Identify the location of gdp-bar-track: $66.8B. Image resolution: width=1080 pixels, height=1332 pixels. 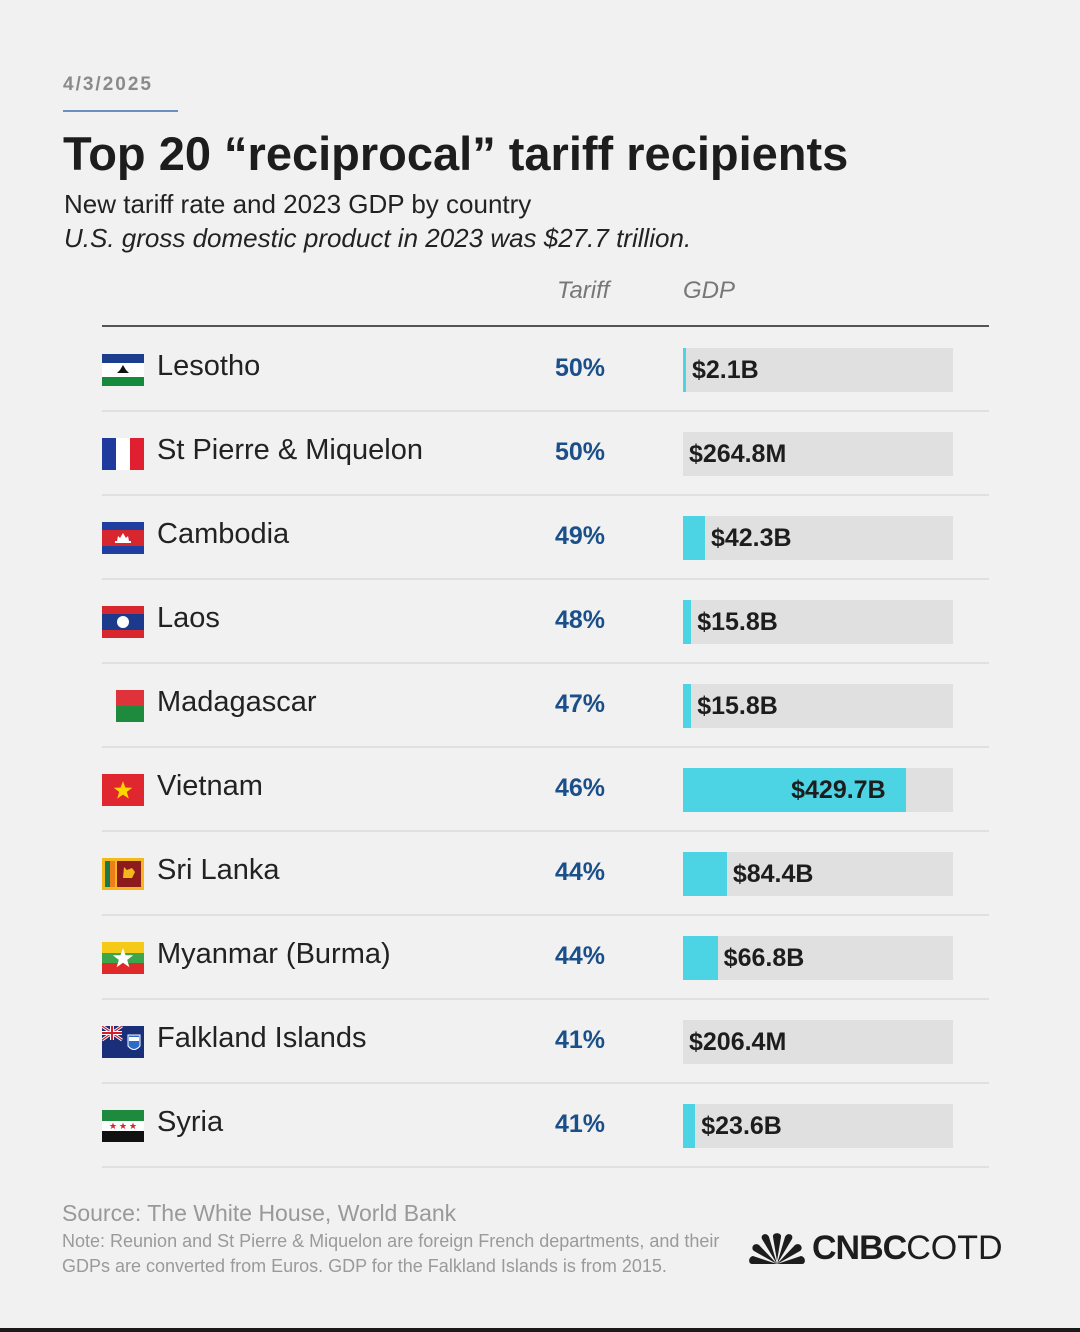
(818, 958).